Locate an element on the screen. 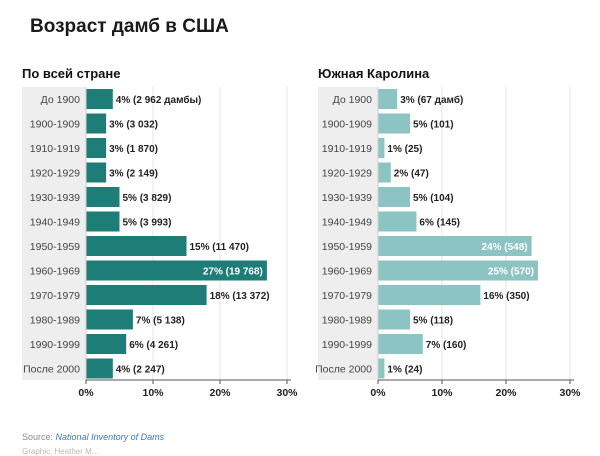  sc-category-label-5: 1940-1949 is located at coordinates (347, 223).